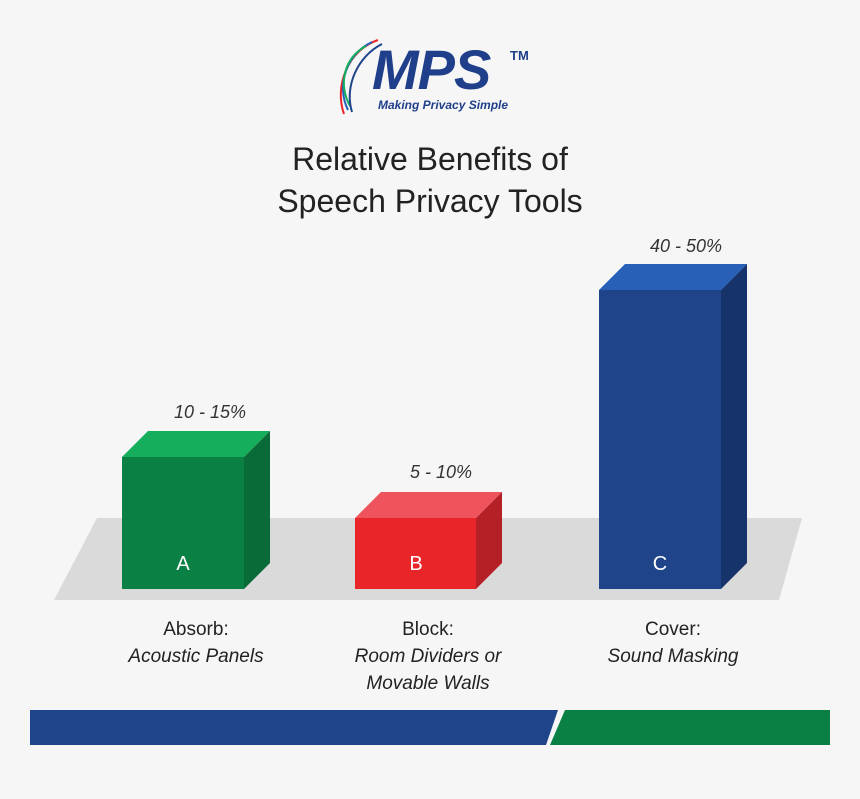 This screenshot has height=799, width=860. What do you see at coordinates (416, 564) in the screenshot?
I see `bar-letter-b: B` at bounding box center [416, 564].